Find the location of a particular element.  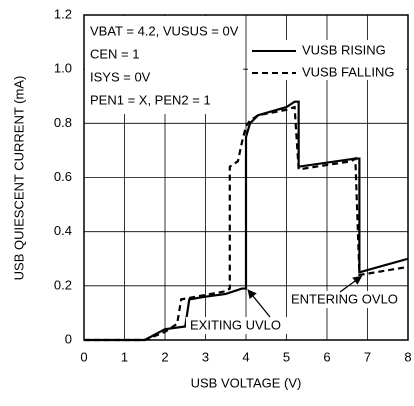

y-tick-label: 0.6 is located at coordinates (63, 176).